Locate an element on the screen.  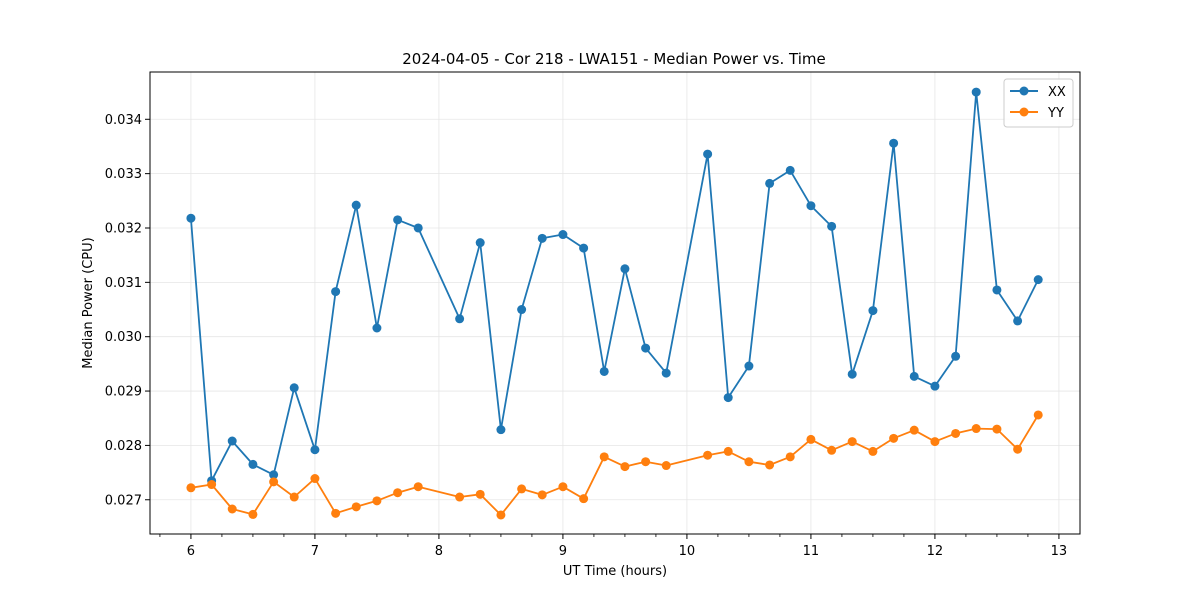
series-yy is located at coordinates (614, 465).